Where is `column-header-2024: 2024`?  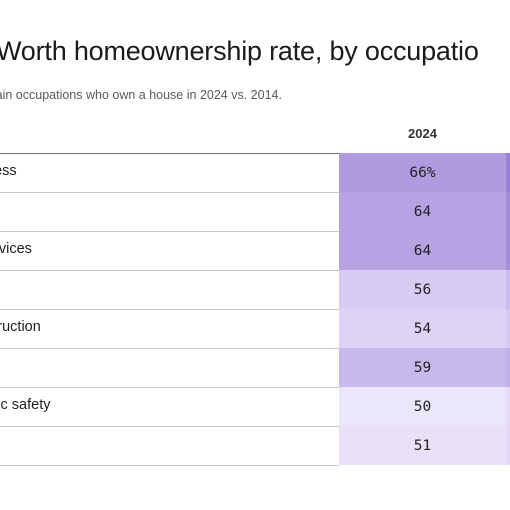 column-header-2024: 2024 is located at coordinates (422, 133).